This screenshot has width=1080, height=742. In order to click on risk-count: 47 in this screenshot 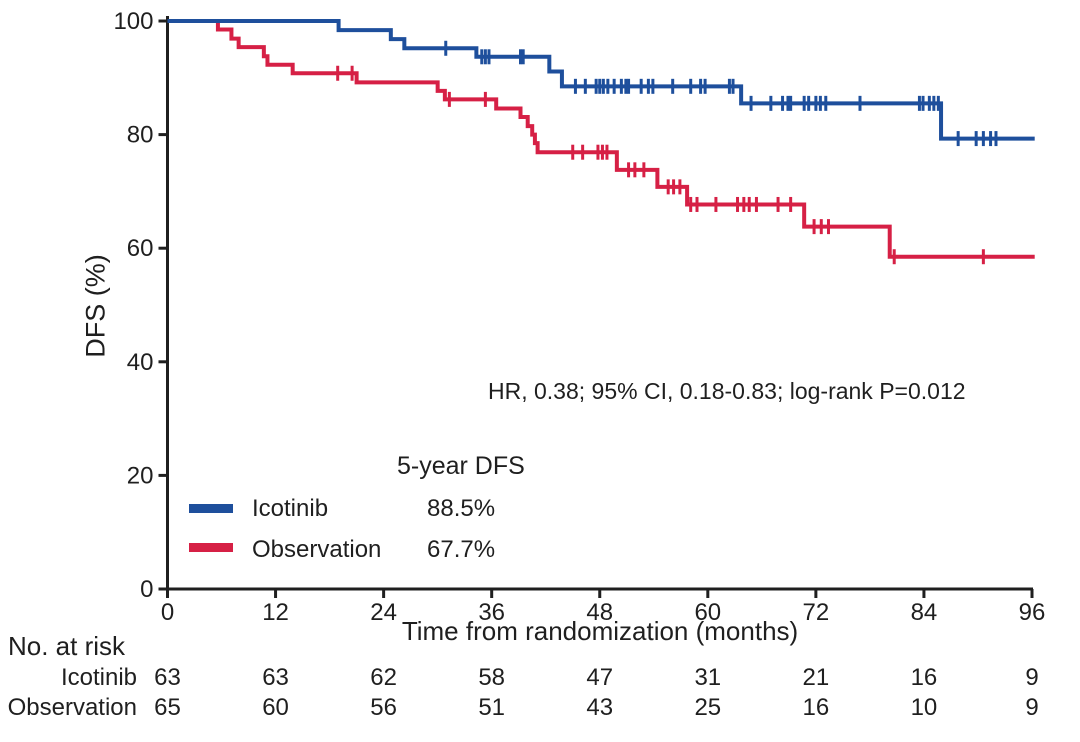, I will do `click(600, 677)`.